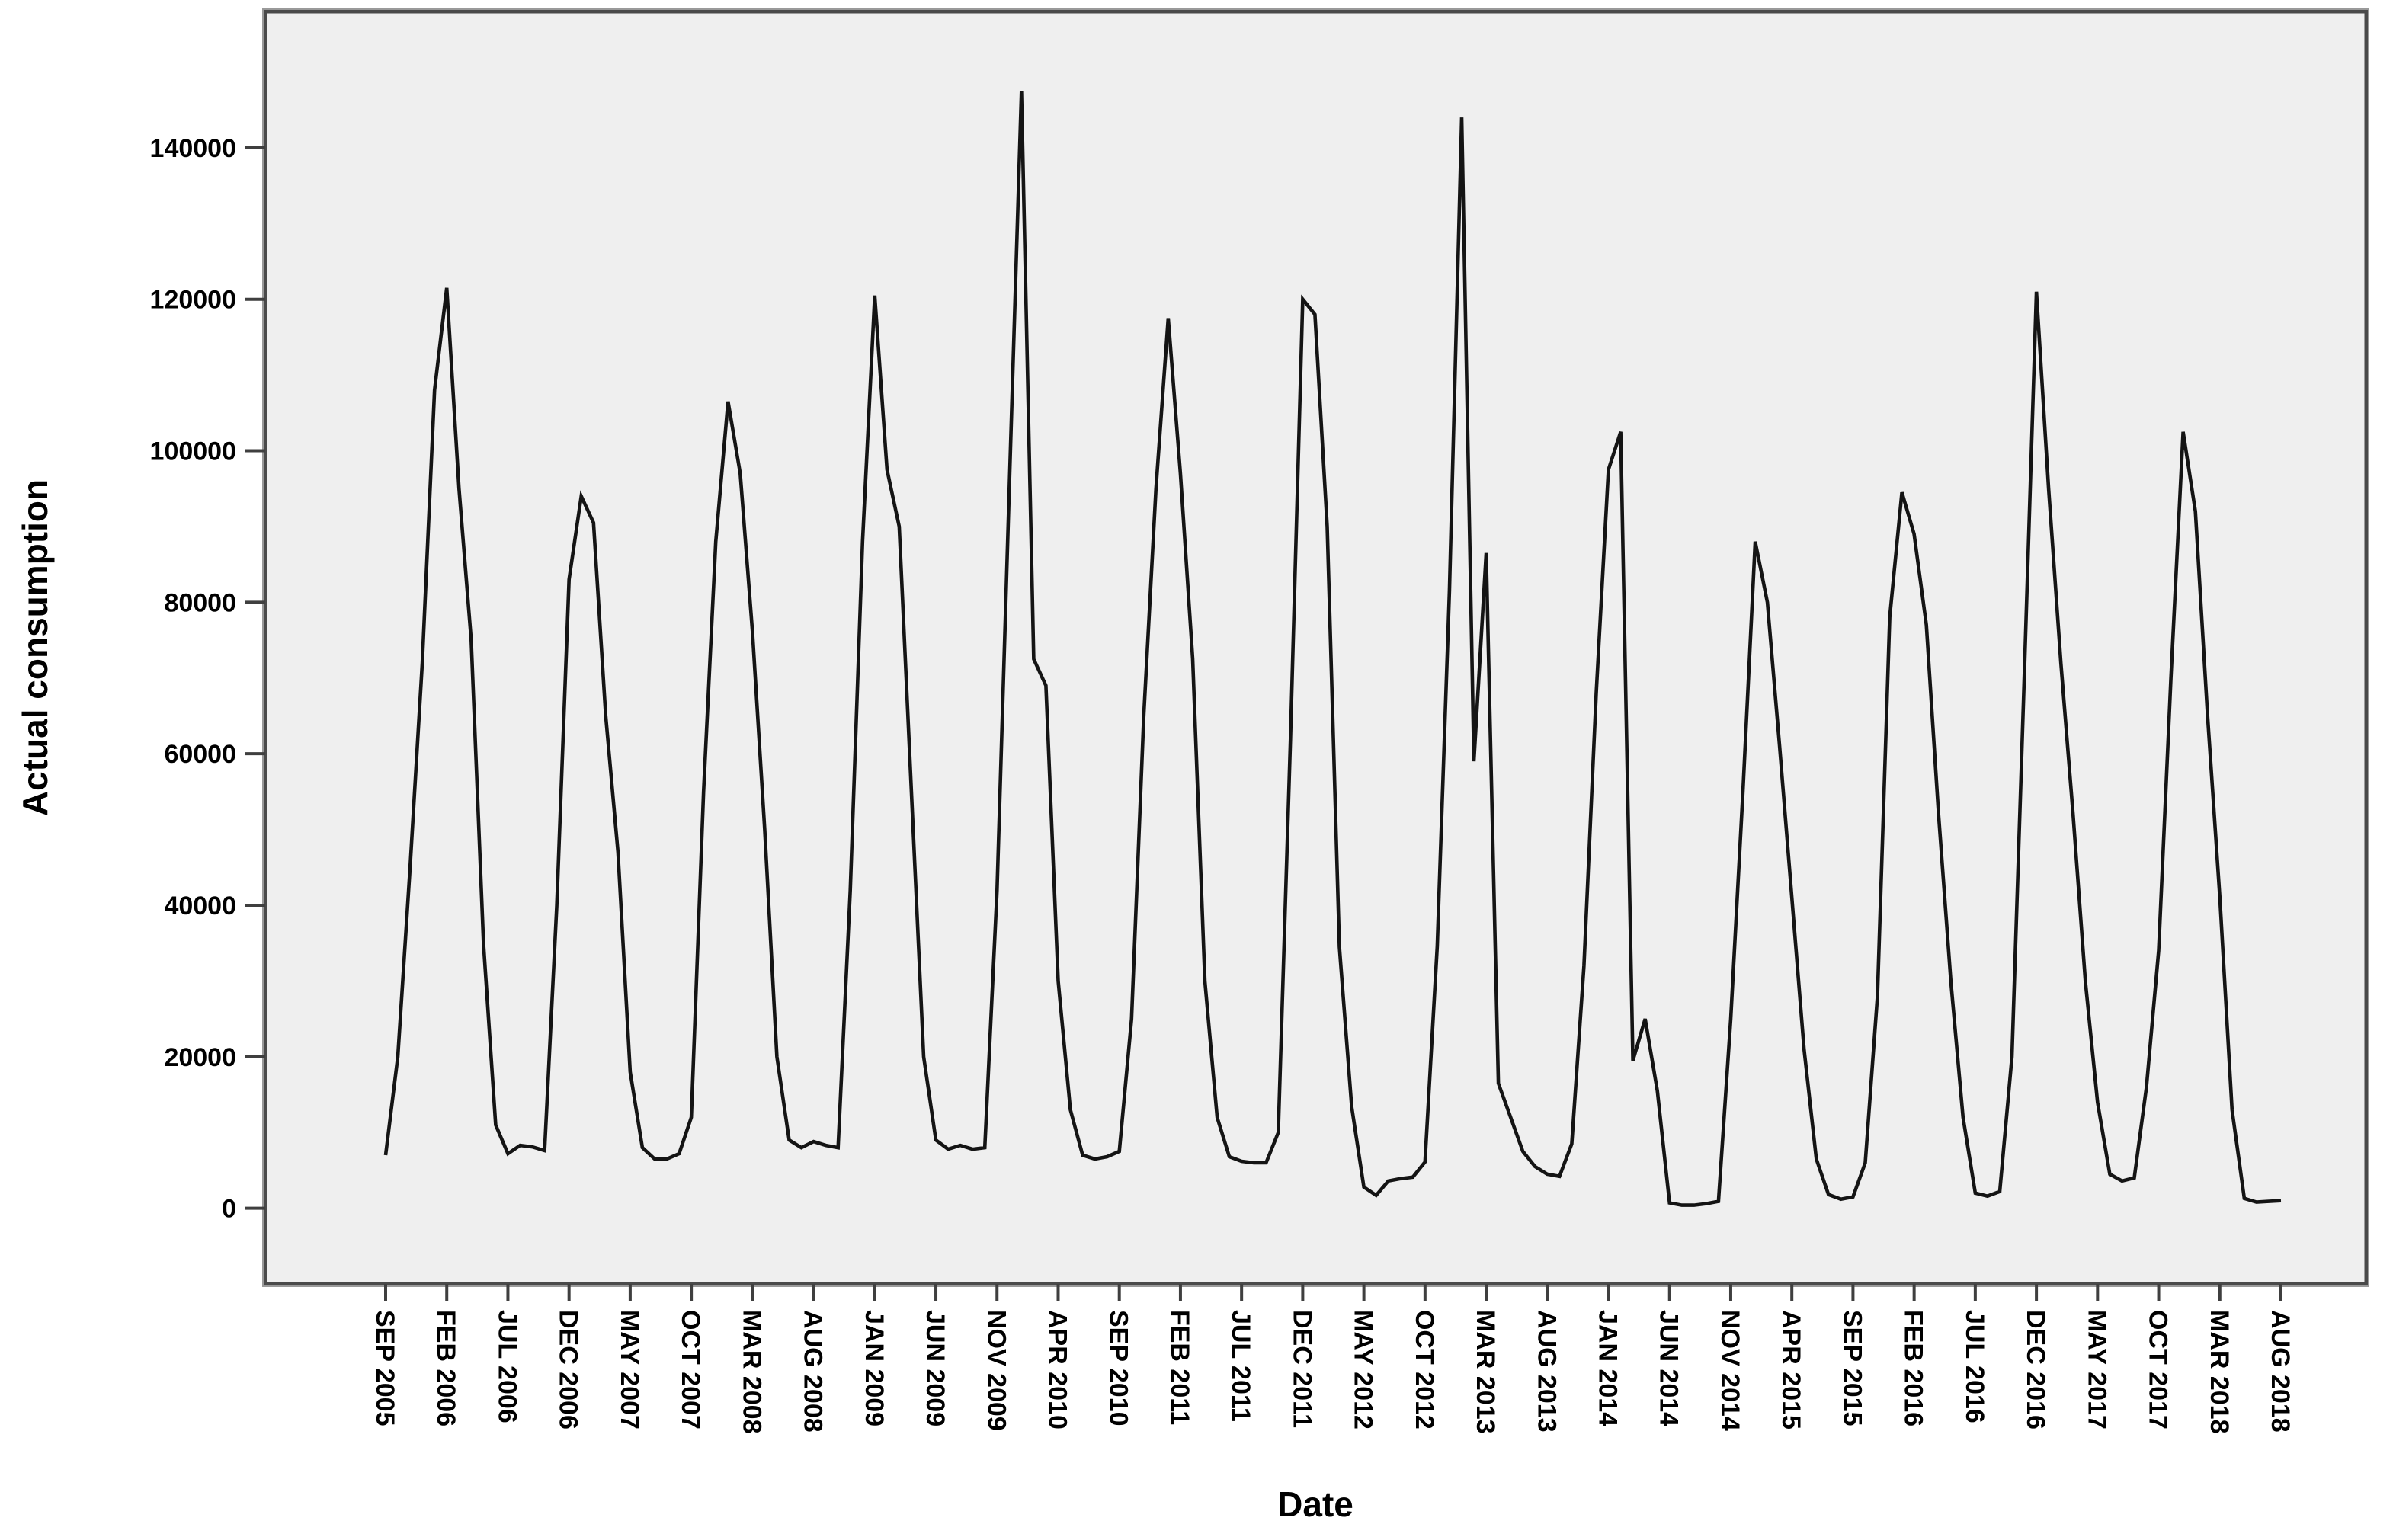  Describe the element at coordinates (1729, 1370) in the screenshot. I see `x-tick-label: NOV 2014` at that location.